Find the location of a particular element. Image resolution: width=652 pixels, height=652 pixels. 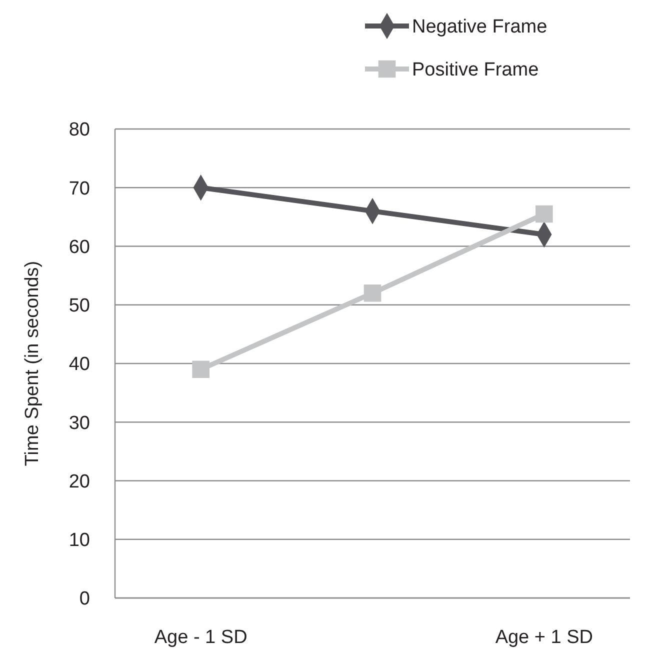

y-tick-label: 10 is located at coordinates (79, 541).